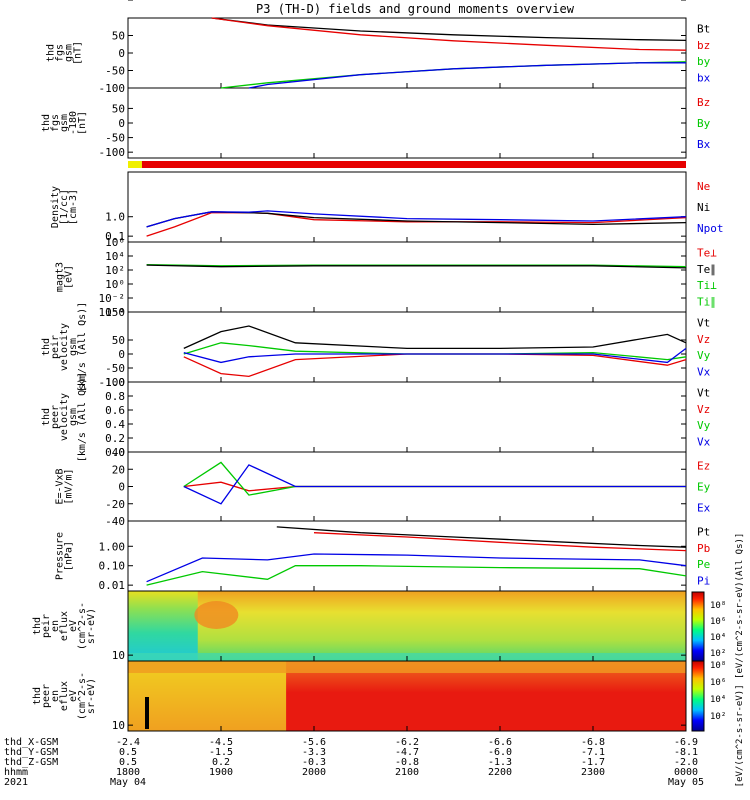  Describe the element at coordinates (216, 615) in the screenshot. I see `peir-spectrogram-hotspot` at that location.